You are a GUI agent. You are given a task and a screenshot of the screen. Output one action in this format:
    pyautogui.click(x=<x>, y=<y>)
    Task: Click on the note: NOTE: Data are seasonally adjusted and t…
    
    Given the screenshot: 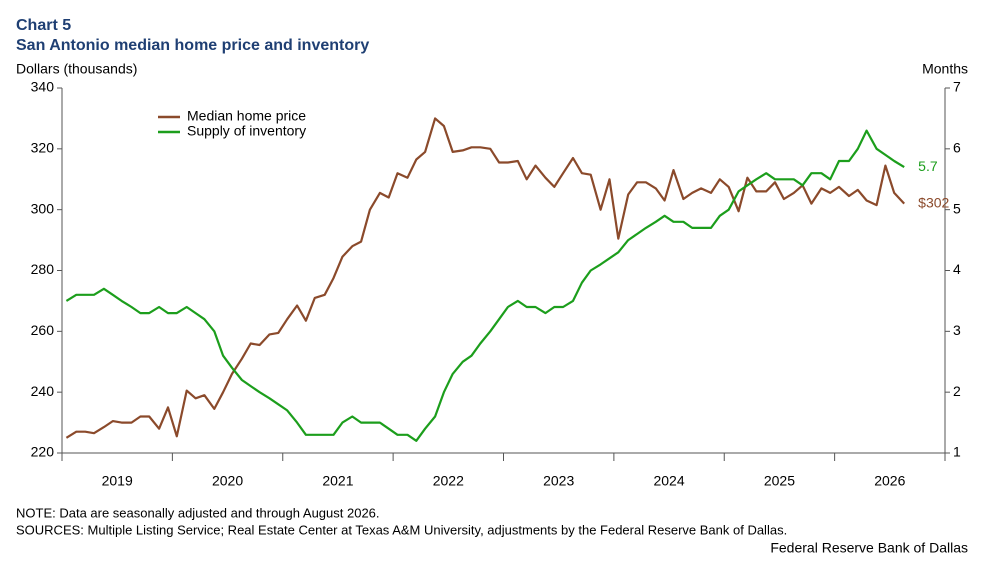 What is the action you would take?
    pyautogui.click(x=198, y=512)
    